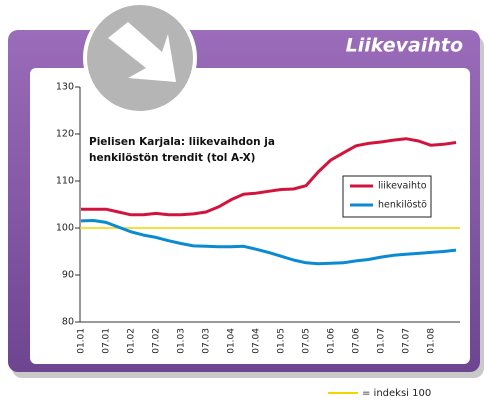  I want to click on chart-title: Liikevaihto, so click(404, 46).